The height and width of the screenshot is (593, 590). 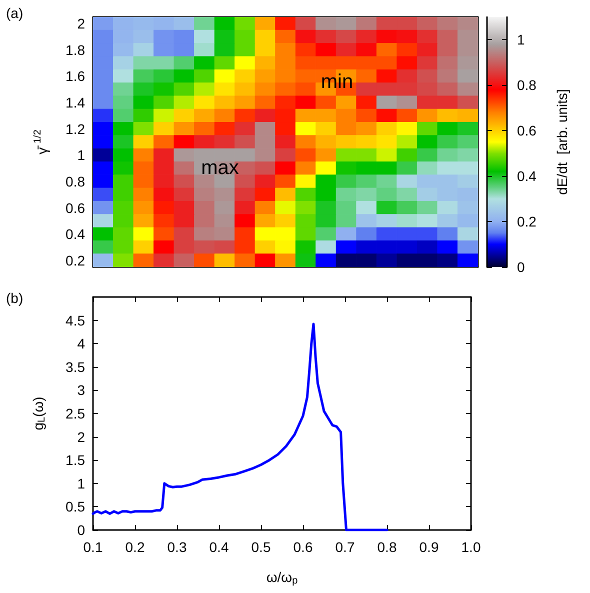 I want to click on x-tick-label: 0.1, so click(x=93, y=547).